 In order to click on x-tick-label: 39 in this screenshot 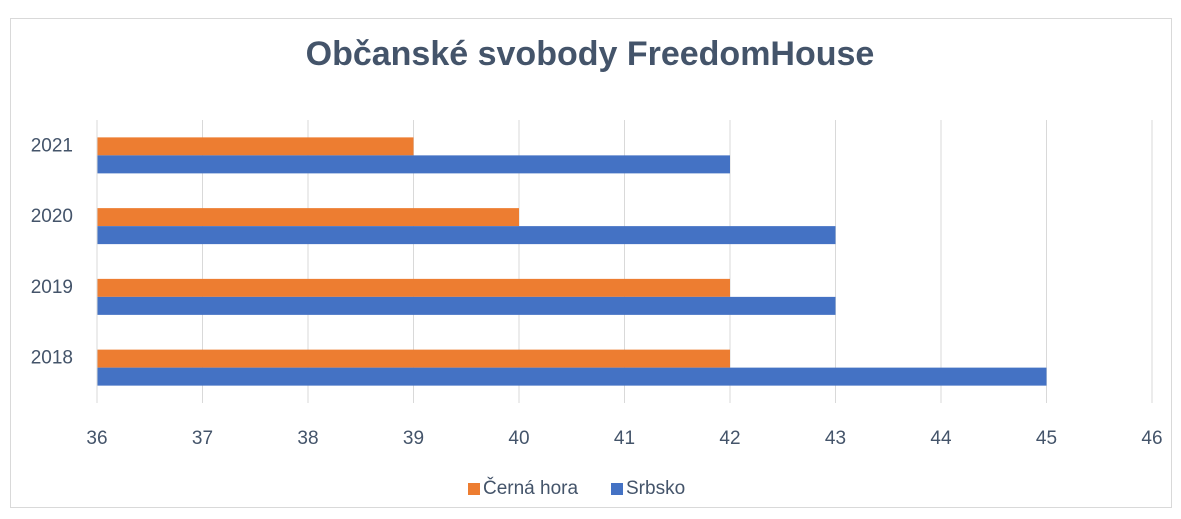, I will do `click(413, 438)`.